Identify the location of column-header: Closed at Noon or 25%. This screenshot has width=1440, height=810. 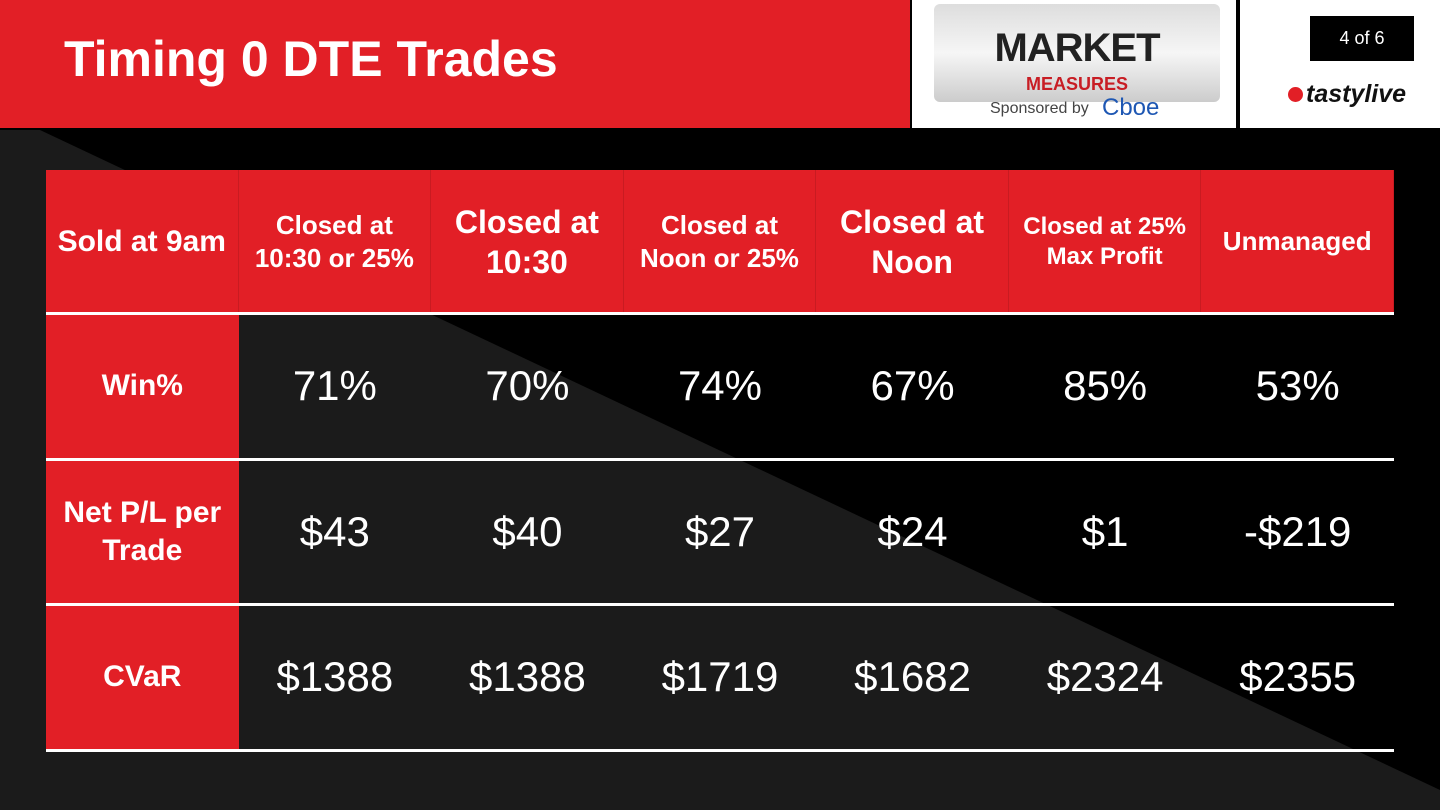
(720, 241).